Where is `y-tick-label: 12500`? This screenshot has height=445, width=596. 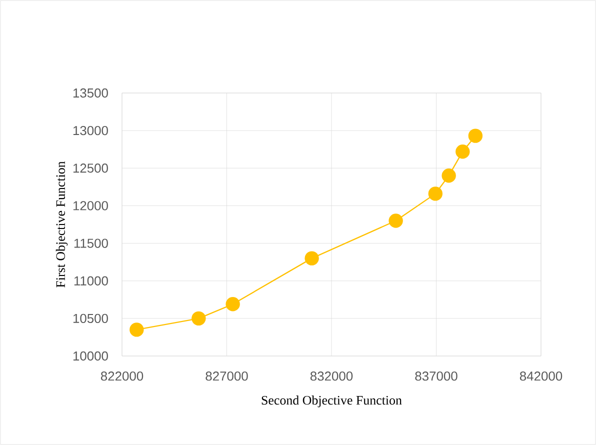
y-tick-label: 12500 is located at coordinates (90, 168).